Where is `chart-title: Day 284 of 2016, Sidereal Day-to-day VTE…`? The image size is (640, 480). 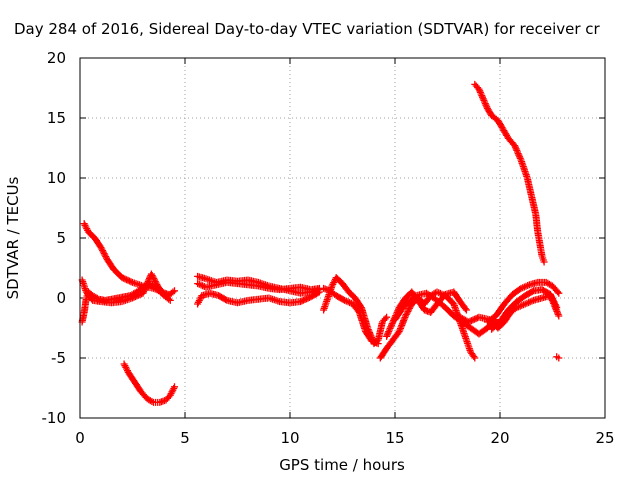
chart-title: Day 284 of 2016, Sidereal Day-to-day VTE… is located at coordinates (307, 29).